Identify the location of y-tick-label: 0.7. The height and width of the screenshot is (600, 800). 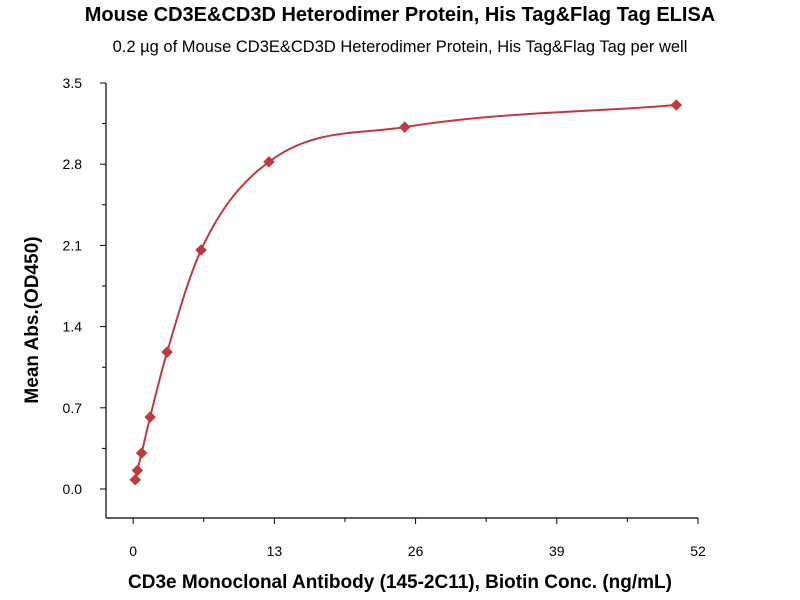
(73, 408).